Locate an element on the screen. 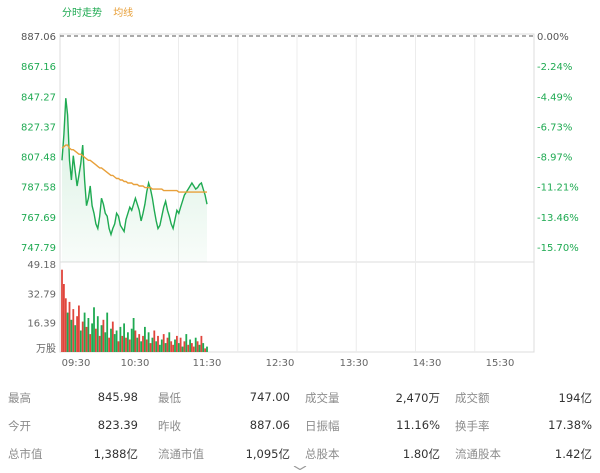 Image resolution: width=600 pixels, height=473 pixels. stat-value: 845.98 is located at coordinates (117, 397).